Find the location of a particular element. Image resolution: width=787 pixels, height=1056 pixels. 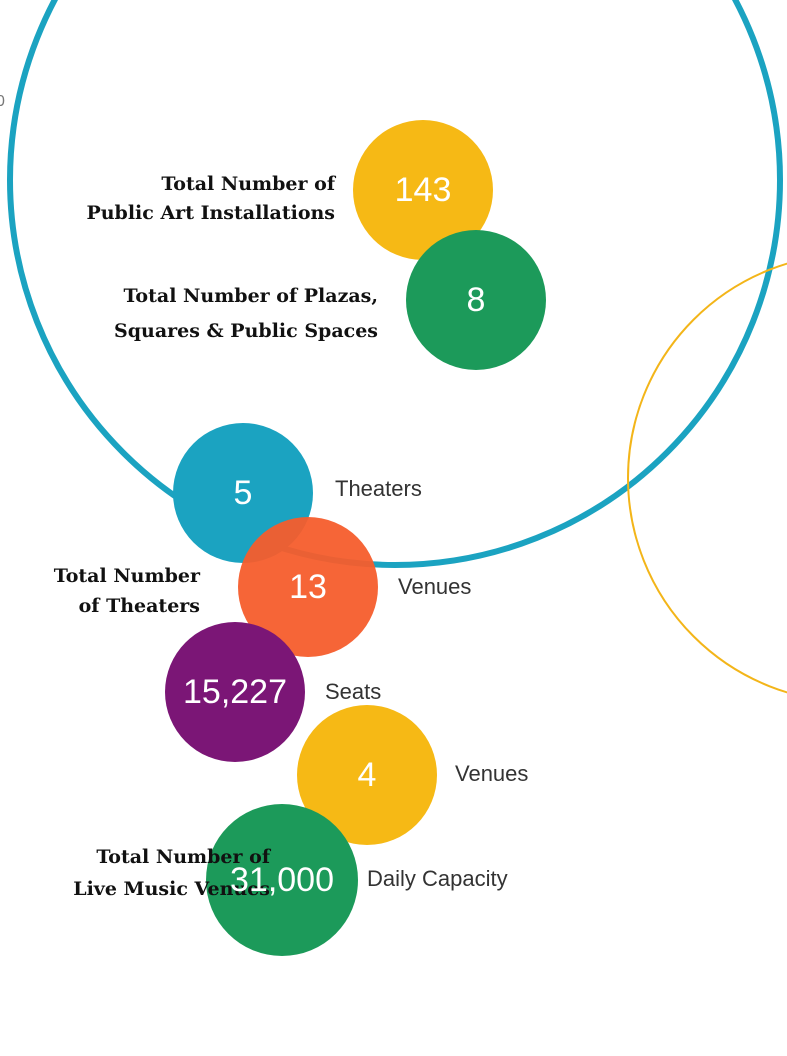

stat-value: 4 is located at coordinates (367, 775).